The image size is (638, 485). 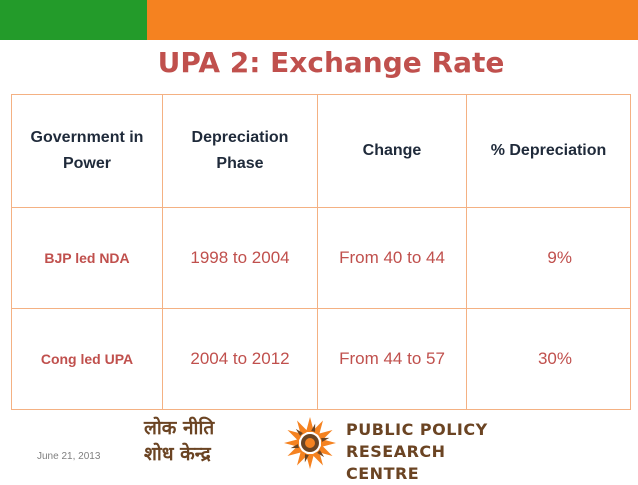 I want to click on slide-date: June 21, 2013, so click(x=69, y=456).